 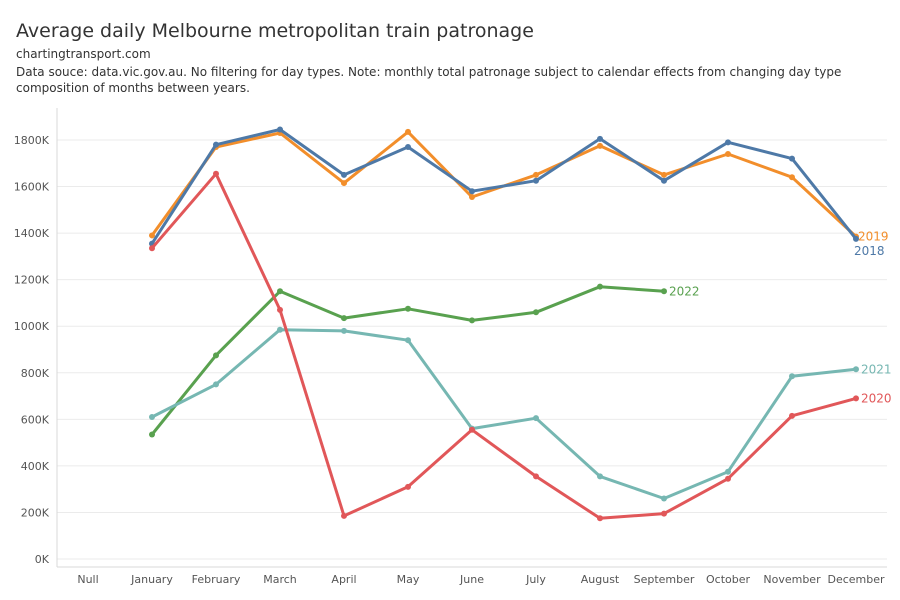 What do you see at coordinates (472, 197) in the screenshot?
I see `data-point-2019-June` at bounding box center [472, 197].